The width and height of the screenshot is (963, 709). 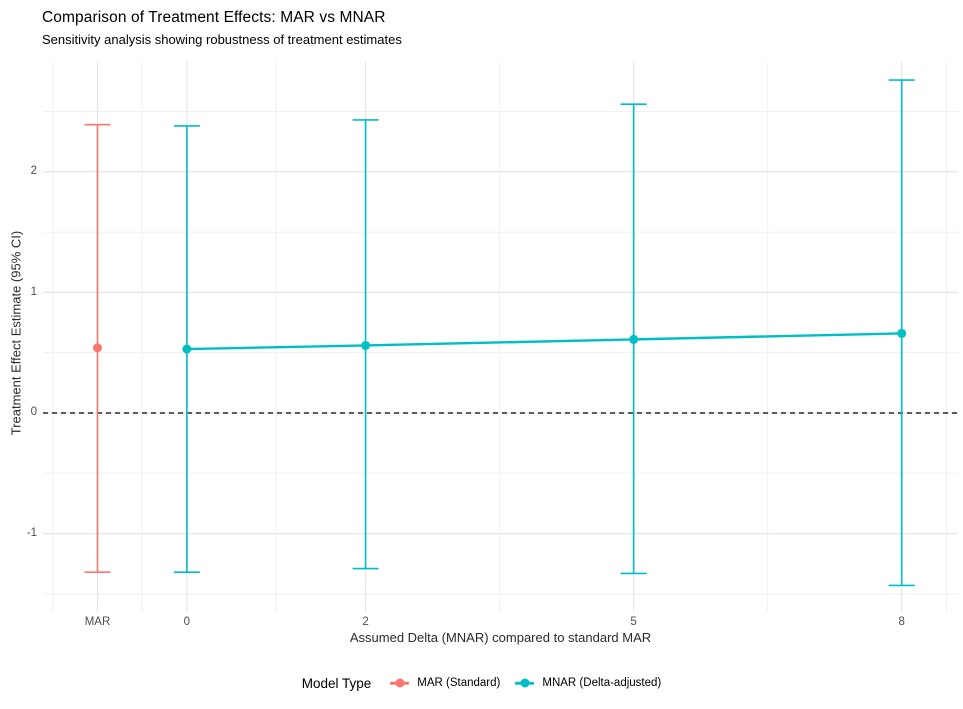 What do you see at coordinates (602, 683) in the screenshot?
I see `legend-item-label: MNAR (Delta-adjusted)` at bounding box center [602, 683].